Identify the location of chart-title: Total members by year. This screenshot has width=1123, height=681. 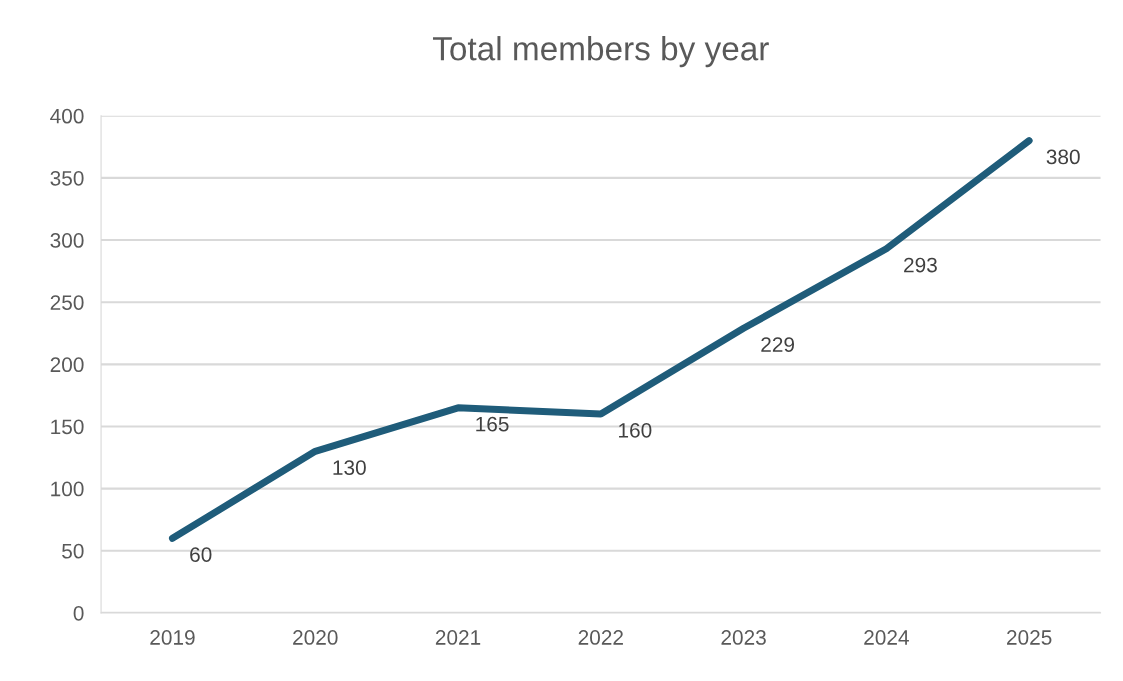
(601, 52).